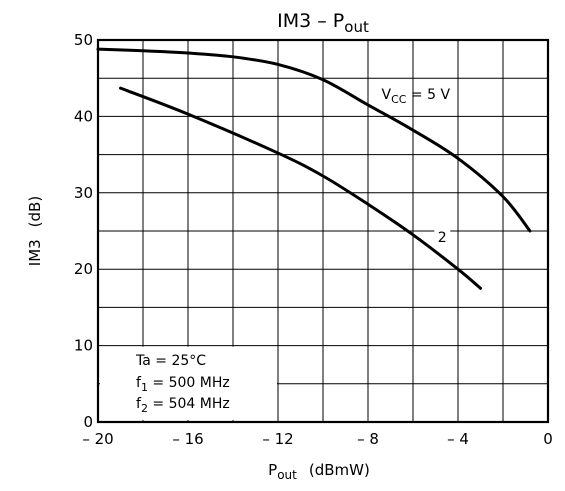  What do you see at coordinates (139, 404) in the screenshot?
I see `condition-f2-base: f` at bounding box center [139, 404].